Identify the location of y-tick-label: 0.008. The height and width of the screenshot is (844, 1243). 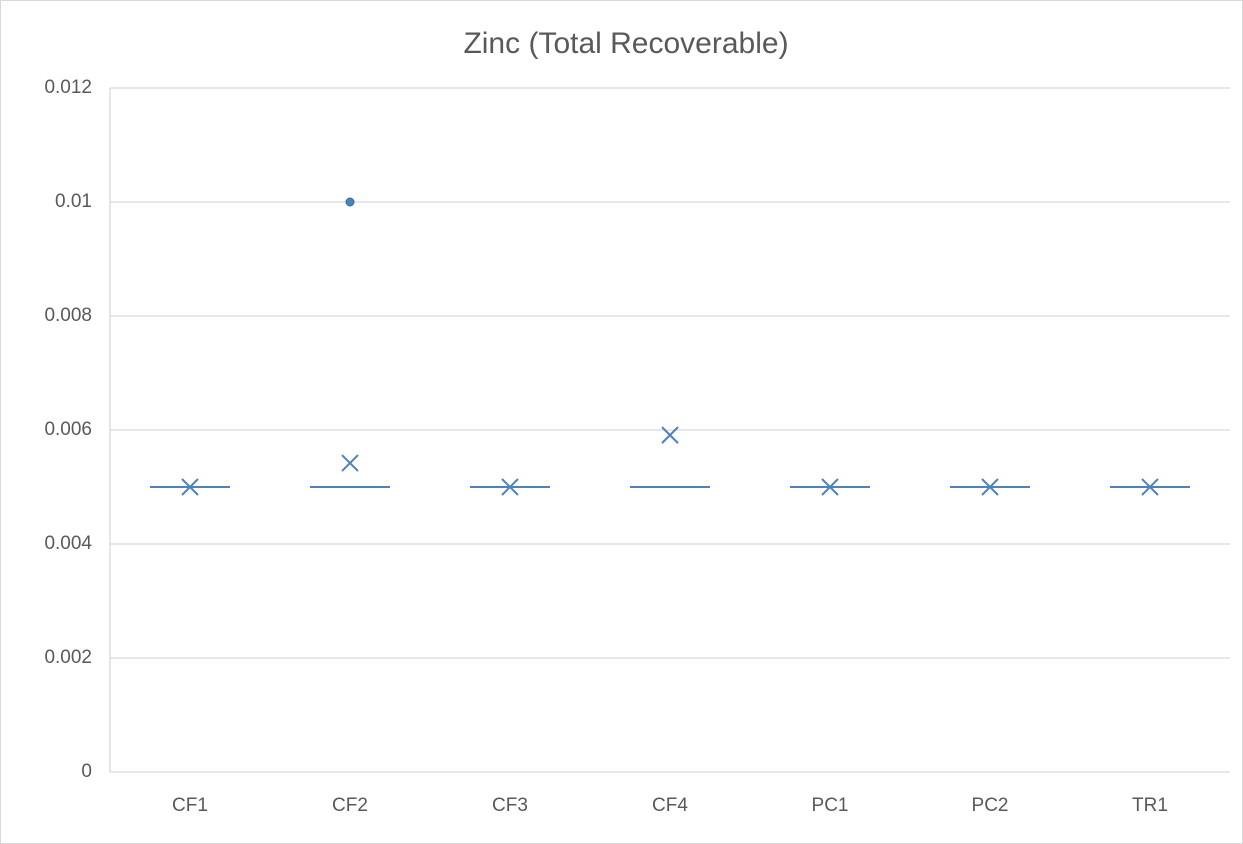
(68, 315).